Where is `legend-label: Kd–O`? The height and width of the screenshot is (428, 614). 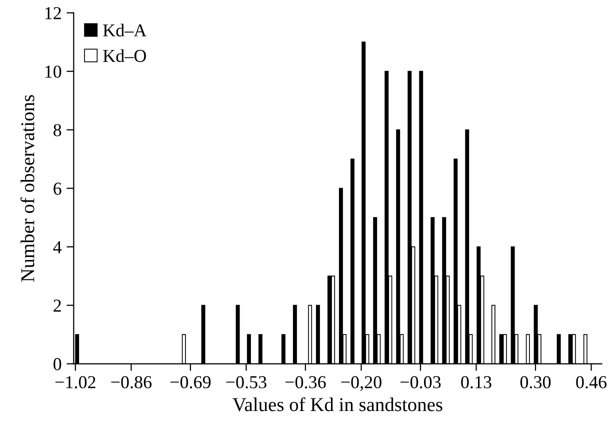
legend-label: Kd–O is located at coordinates (124, 55).